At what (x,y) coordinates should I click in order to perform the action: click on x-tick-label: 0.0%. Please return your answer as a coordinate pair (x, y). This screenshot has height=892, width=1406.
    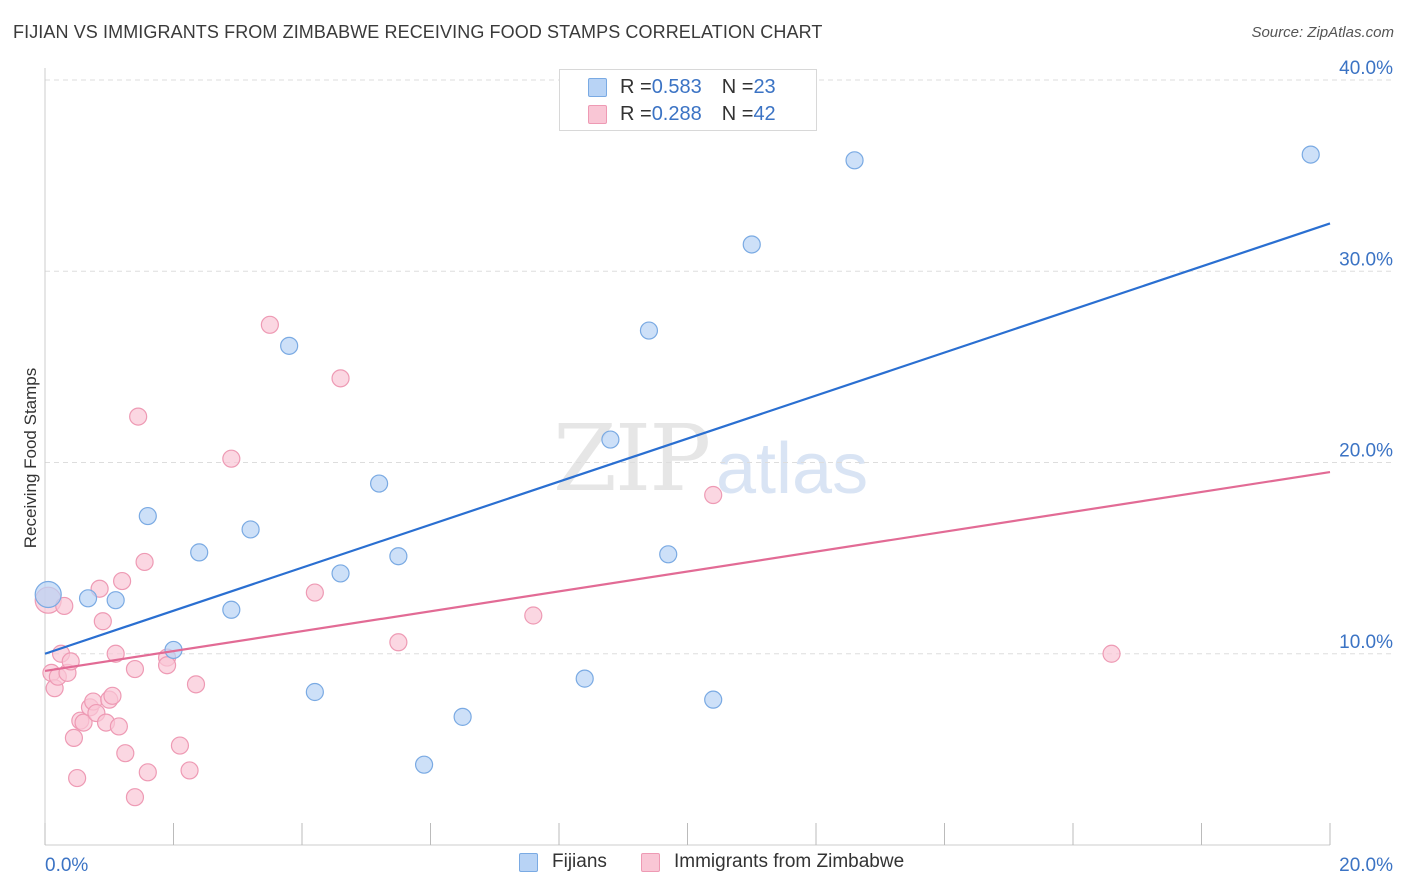
    Looking at the image, I should click on (66, 865).